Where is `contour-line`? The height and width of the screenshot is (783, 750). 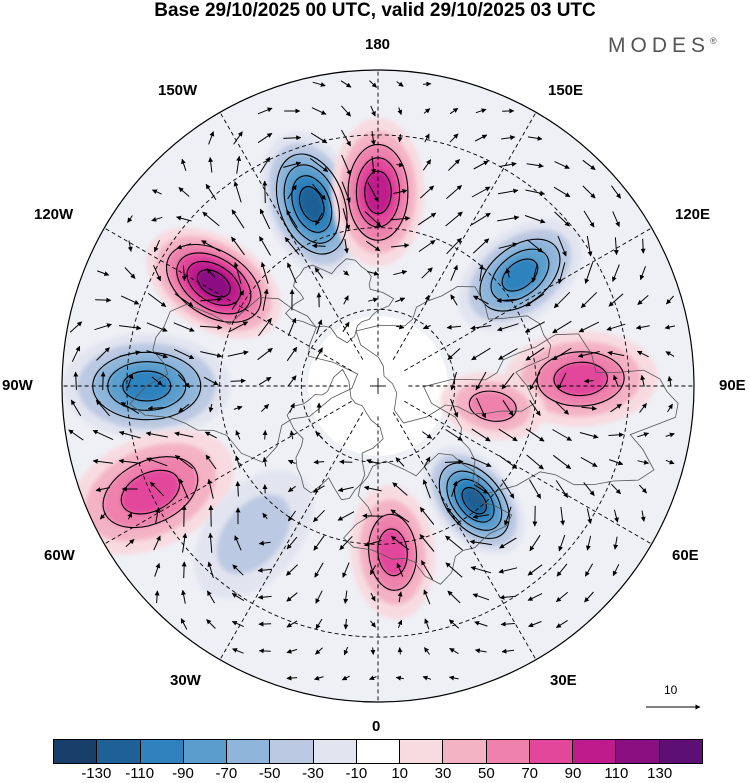
contour-line is located at coordinates (580, 379).